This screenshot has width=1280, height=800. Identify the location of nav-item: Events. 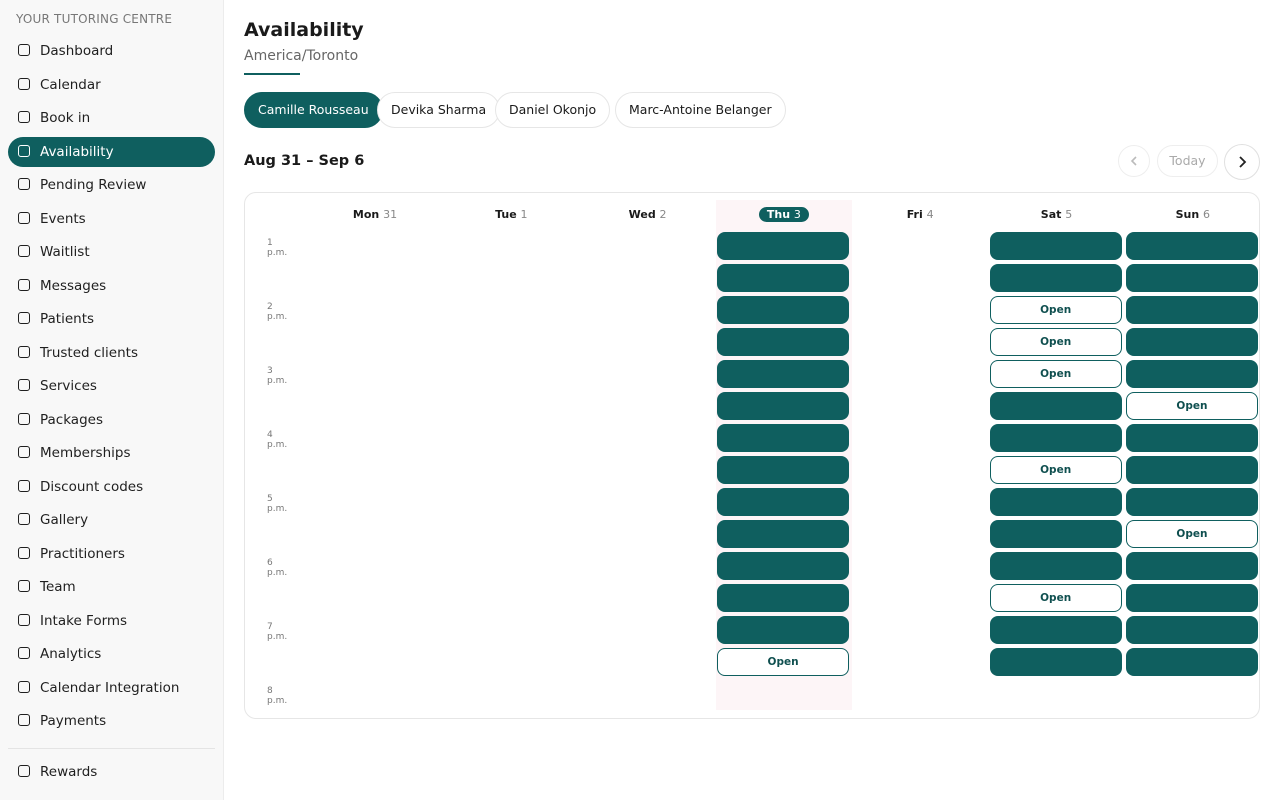
(111, 219).